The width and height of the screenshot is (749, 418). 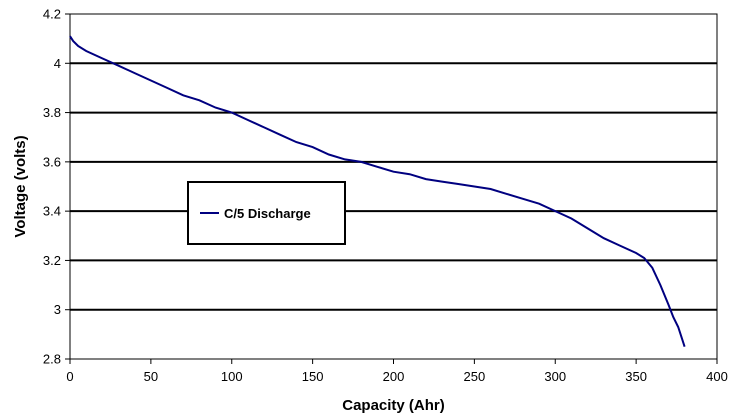 I want to click on legend: C/5 Discharge, so click(x=266, y=213).